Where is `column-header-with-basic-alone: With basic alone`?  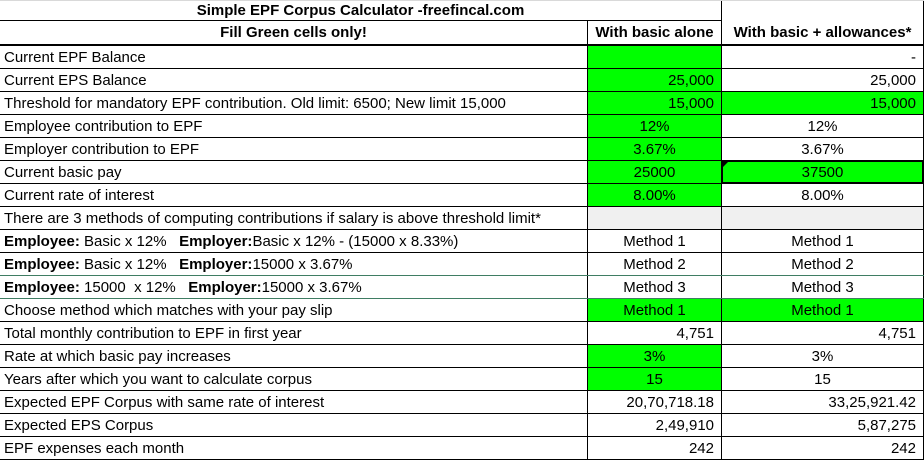
column-header-with-basic-alone: With basic alone is located at coordinates (654, 32).